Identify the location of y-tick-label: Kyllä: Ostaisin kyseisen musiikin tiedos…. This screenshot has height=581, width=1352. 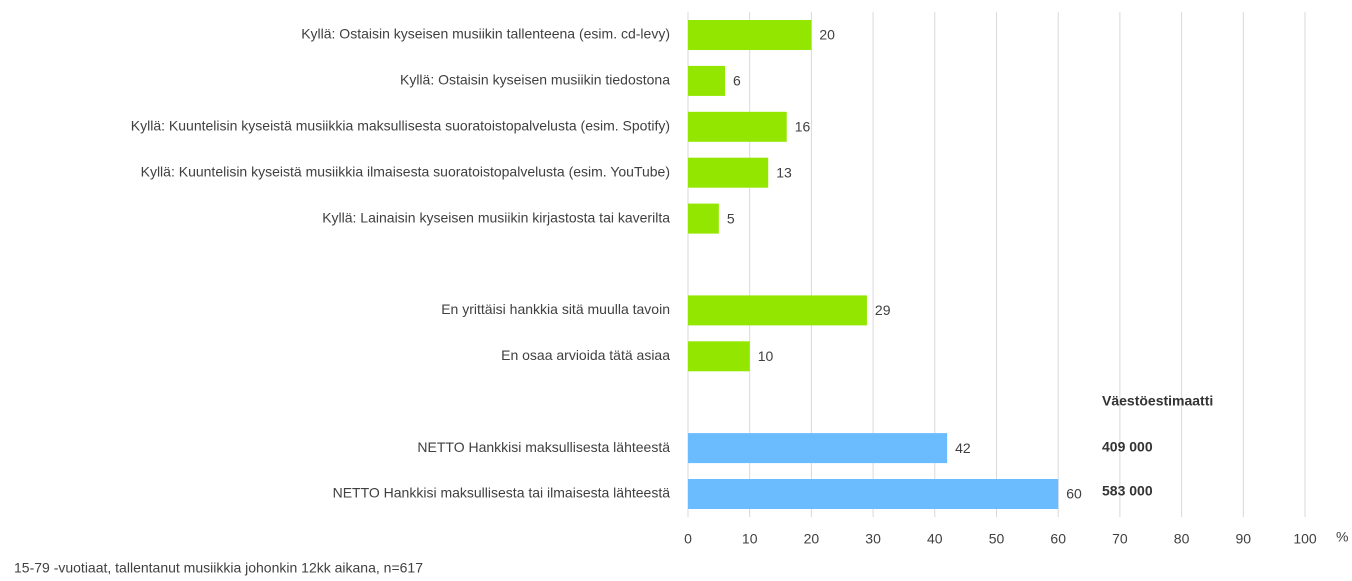
(535, 80).